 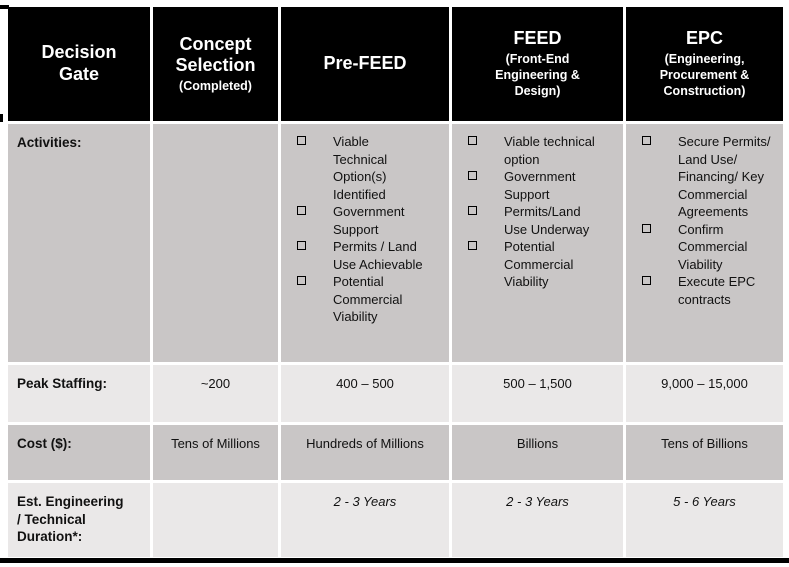 I want to click on column-subtitle: (Completed), so click(x=215, y=85).